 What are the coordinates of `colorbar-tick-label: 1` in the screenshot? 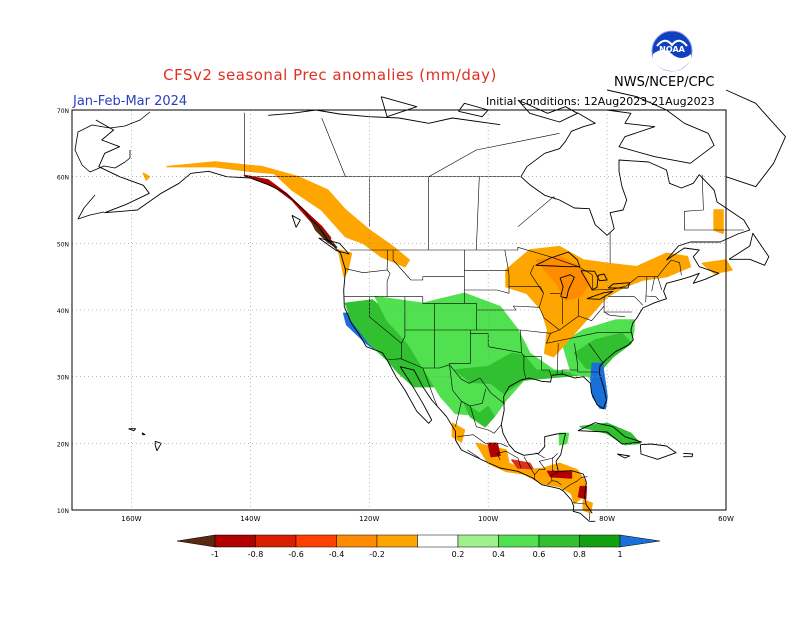 It's located at (619, 554).